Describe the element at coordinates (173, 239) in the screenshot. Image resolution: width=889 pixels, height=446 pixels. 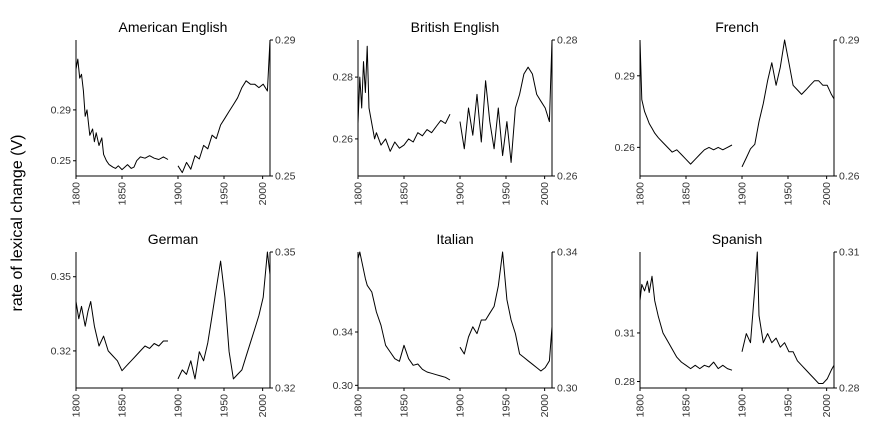
I see `panel-title: German` at that location.